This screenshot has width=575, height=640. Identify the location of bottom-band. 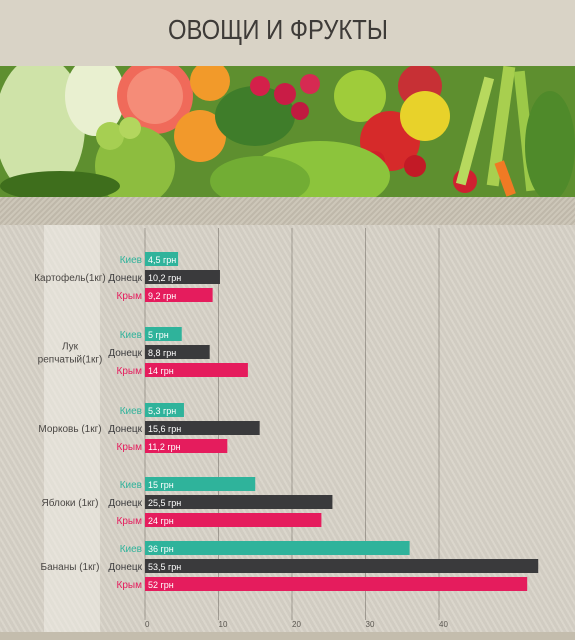
(287, 636).